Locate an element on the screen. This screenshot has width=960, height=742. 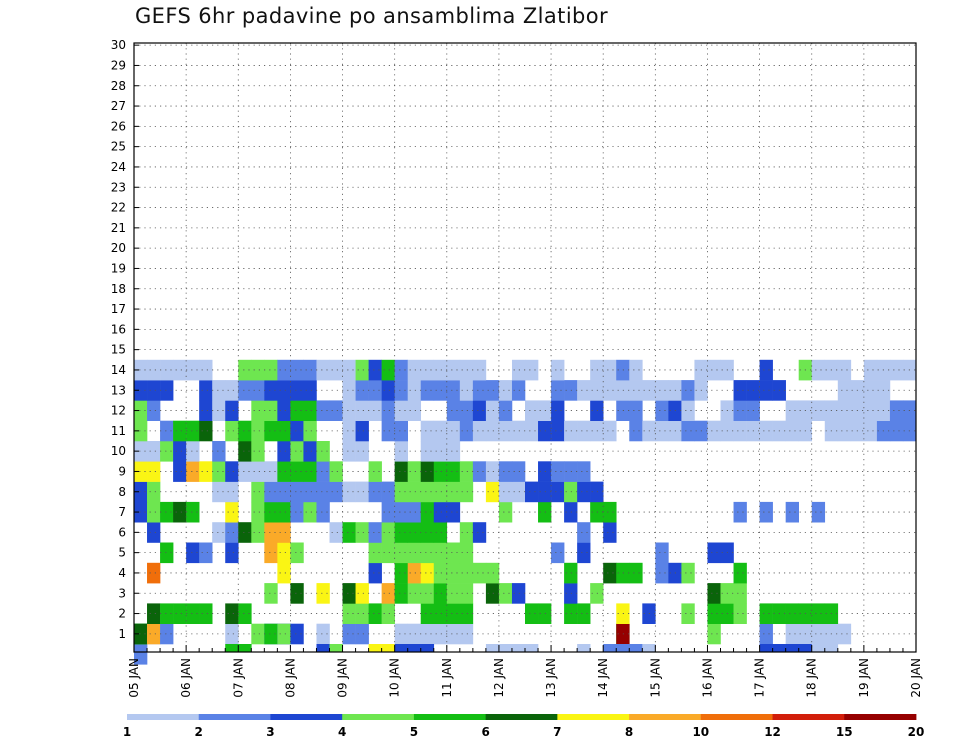
x-tick-label: 10 JAN is located at coordinates (395, 678).